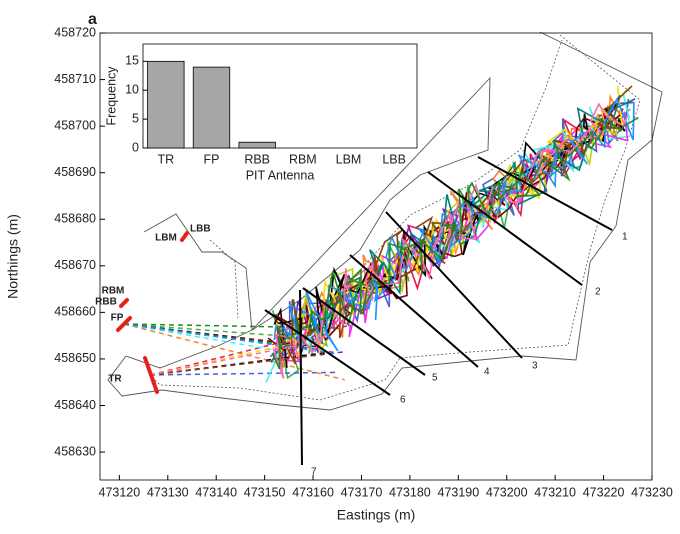  Describe the element at coordinates (216, 492) in the screenshot. I see `x-tick-label: 473140` at that location.